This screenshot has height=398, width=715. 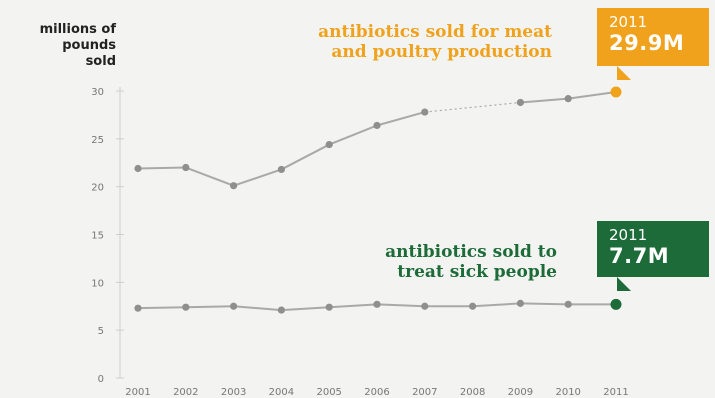 What do you see at coordinates (97, 236) in the screenshot?
I see `y-tick-label: 15` at bounding box center [97, 236].